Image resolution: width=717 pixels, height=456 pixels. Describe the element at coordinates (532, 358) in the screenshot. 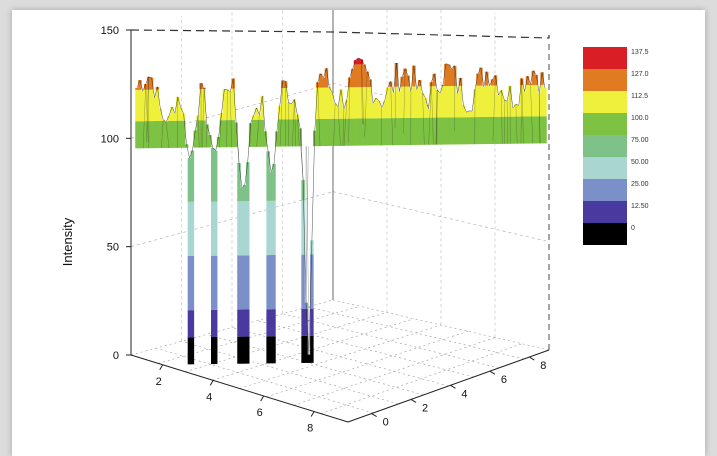

I see `y-tick-mark` at that location.